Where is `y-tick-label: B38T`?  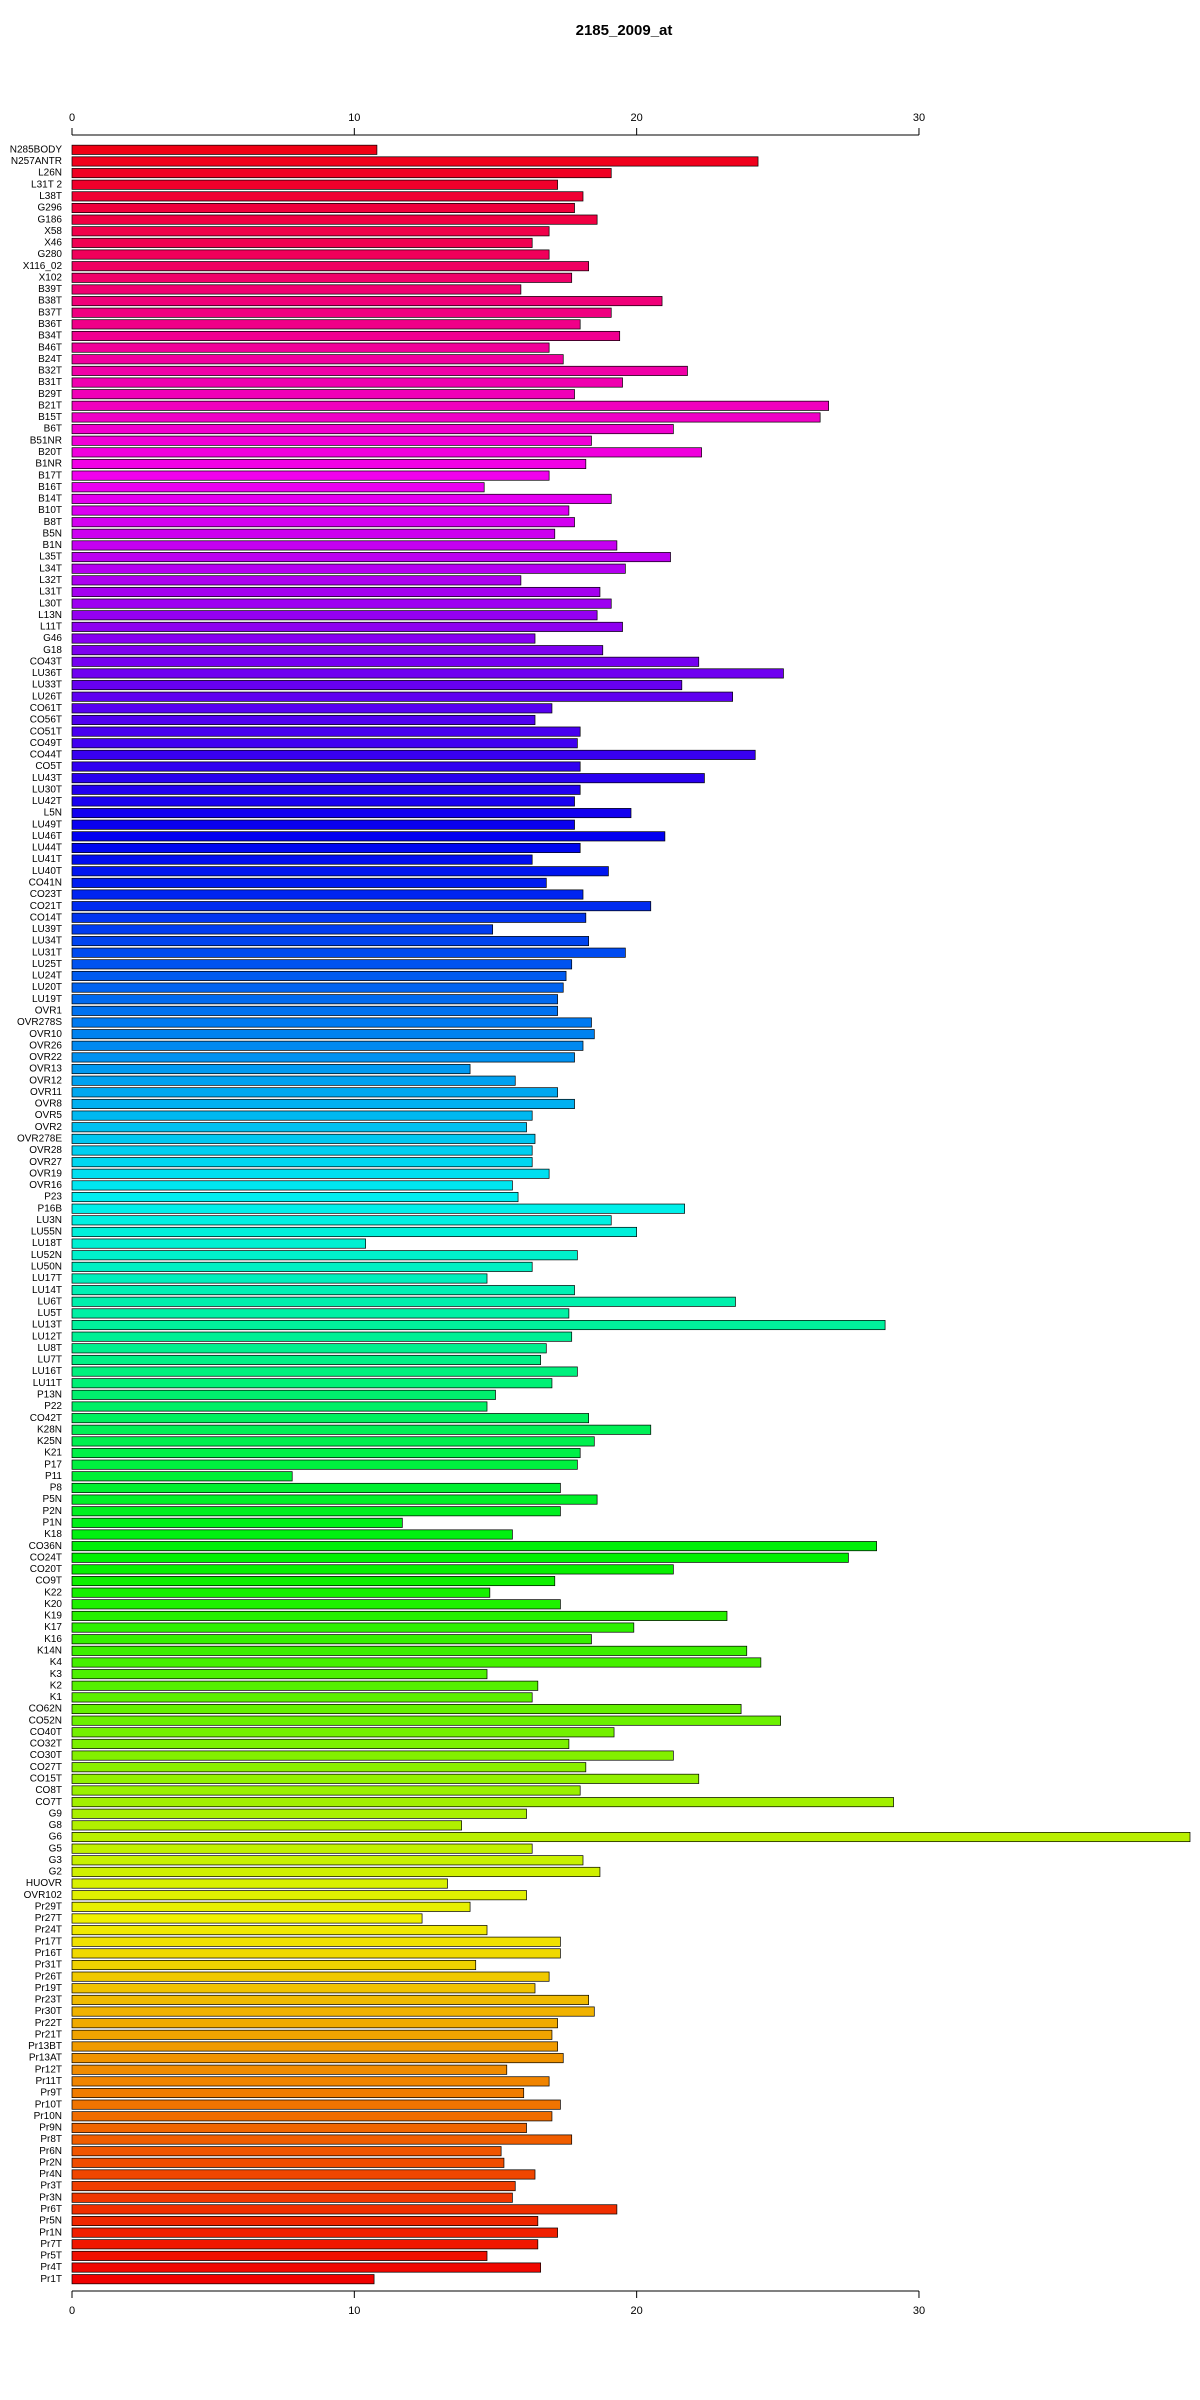 y-tick-label: B38T is located at coordinates (50, 301).